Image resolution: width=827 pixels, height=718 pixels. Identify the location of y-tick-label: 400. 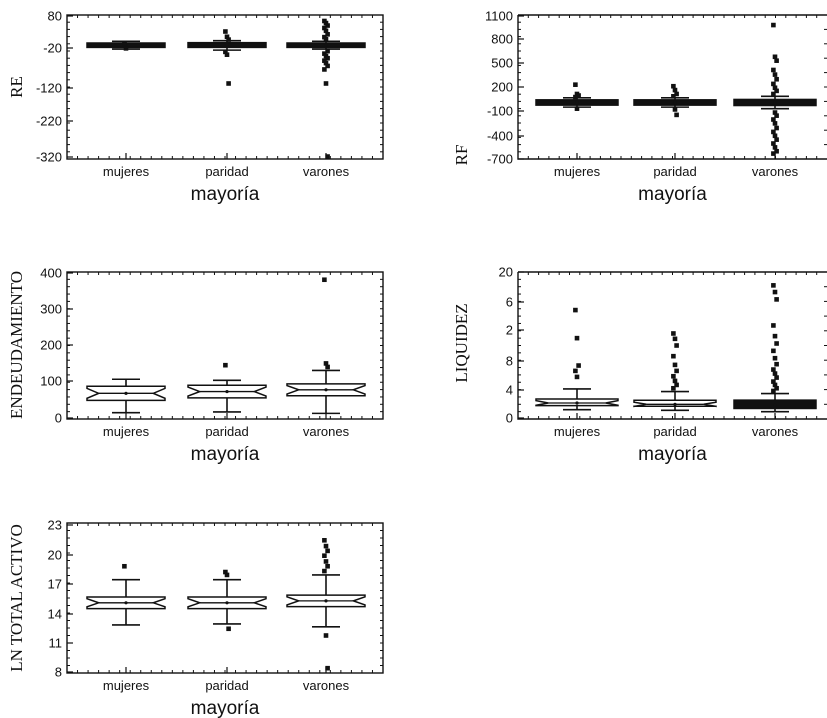
(51, 273).